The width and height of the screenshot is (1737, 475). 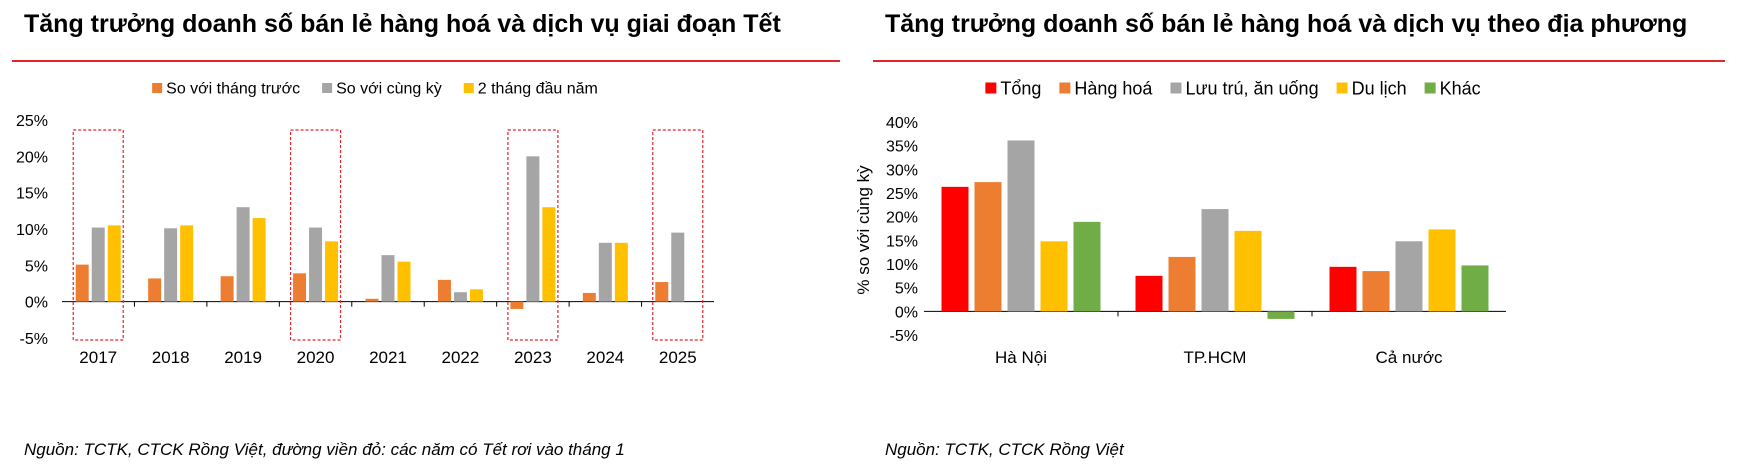 I want to click on y-tick-label: 30%, so click(x=902, y=170).